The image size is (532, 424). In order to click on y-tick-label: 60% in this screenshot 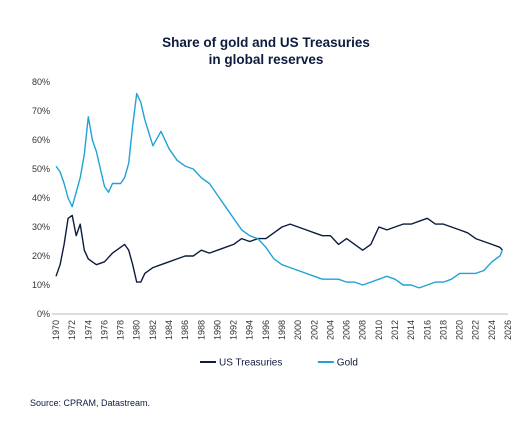, I will do `click(41, 140)`.